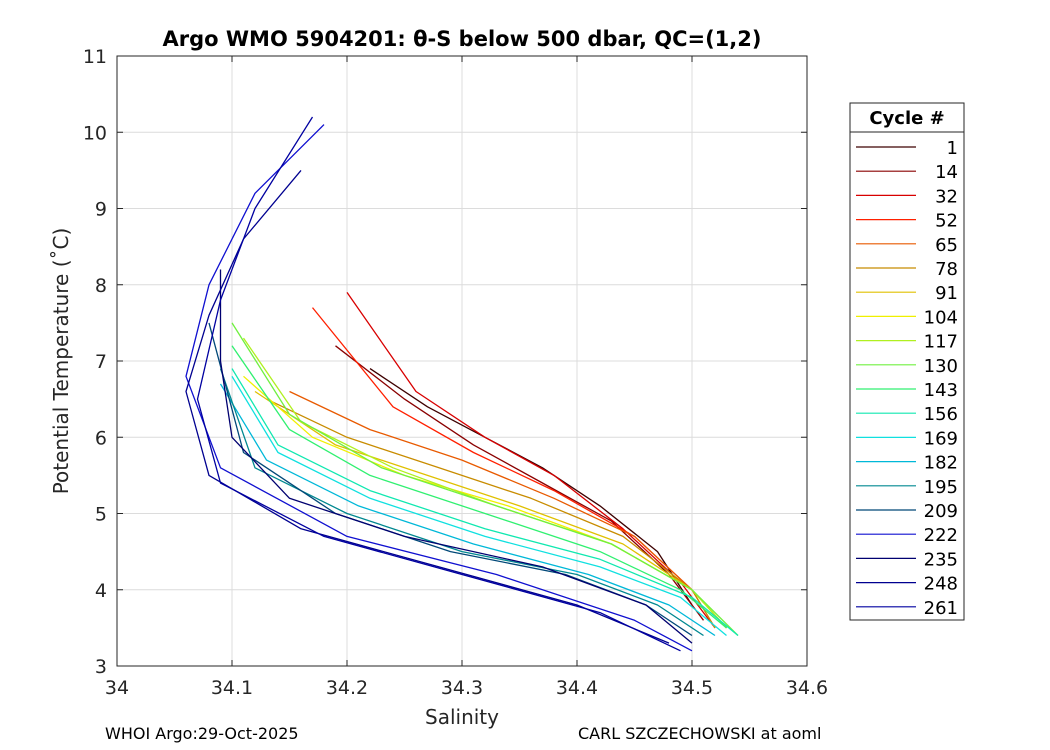  What do you see at coordinates (117, 688) in the screenshot?
I see `x-tick-label: 34` at bounding box center [117, 688].